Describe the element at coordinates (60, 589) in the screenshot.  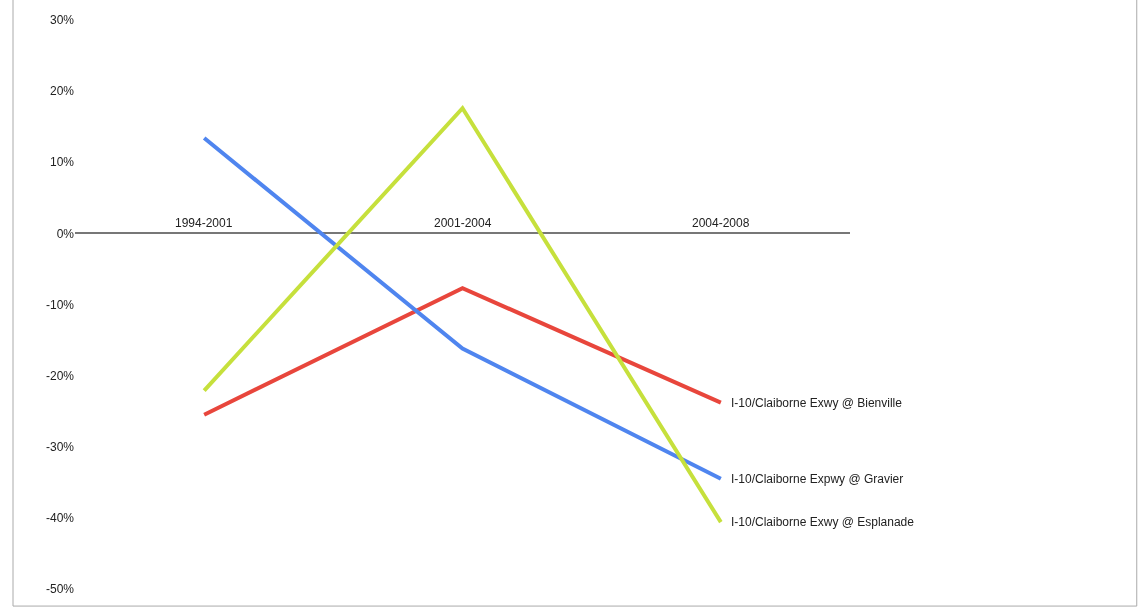
I see `y-tick-label: -50%` at that location.